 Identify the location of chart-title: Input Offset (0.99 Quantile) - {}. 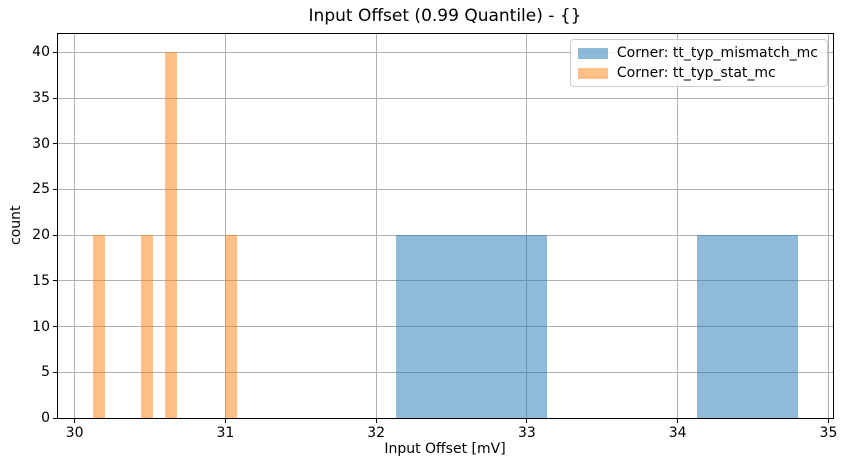
(445, 16).